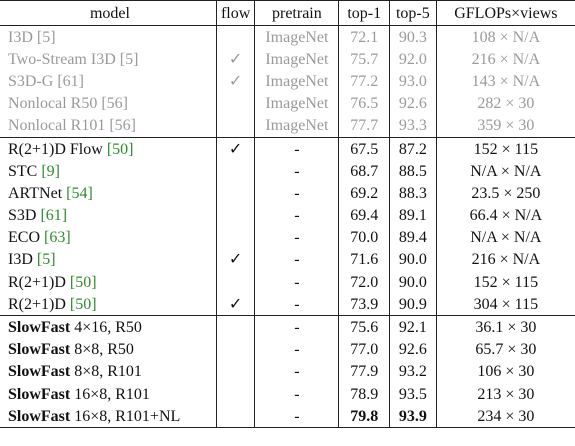 The height and width of the screenshot is (446, 575). I want to click on top1-cell: 76.5, so click(364, 103).